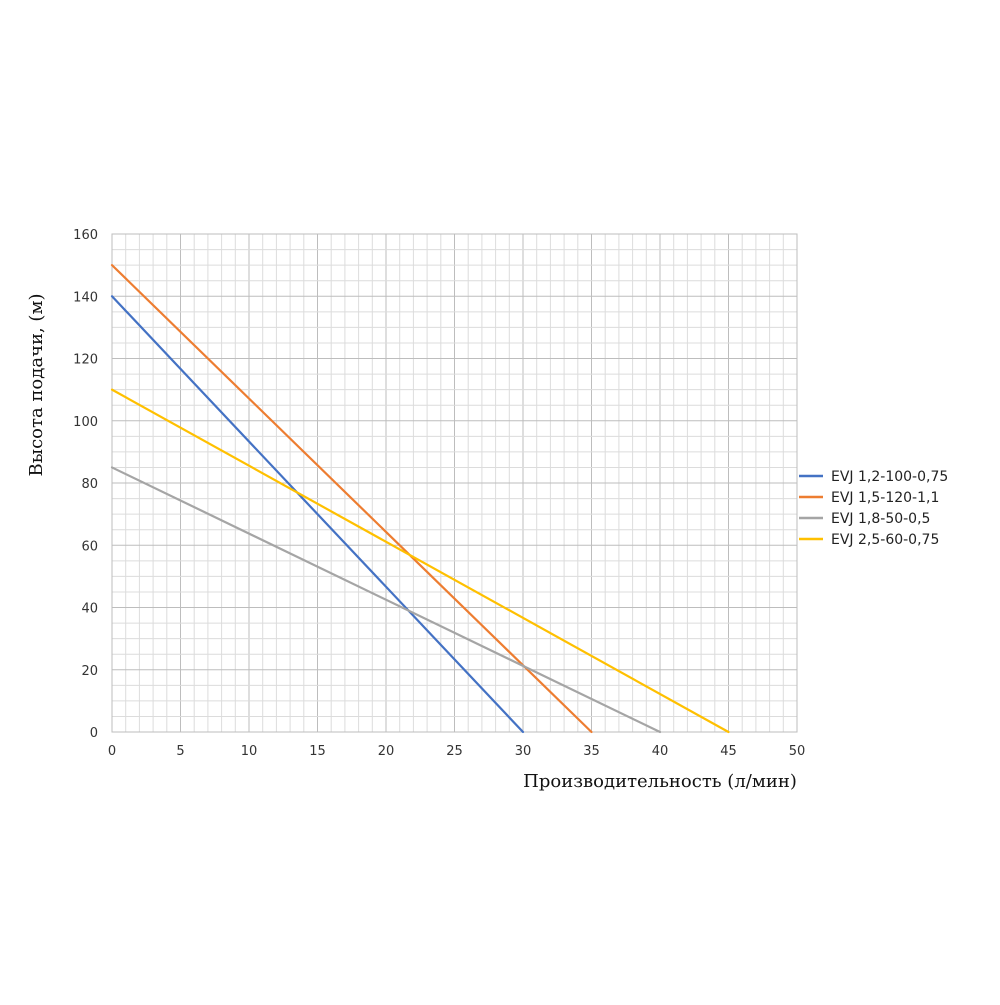  What do you see at coordinates (36, 385) in the screenshot?
I see `y-axis-title: Высота подачи, (м)` at bounding box center [36, 385].